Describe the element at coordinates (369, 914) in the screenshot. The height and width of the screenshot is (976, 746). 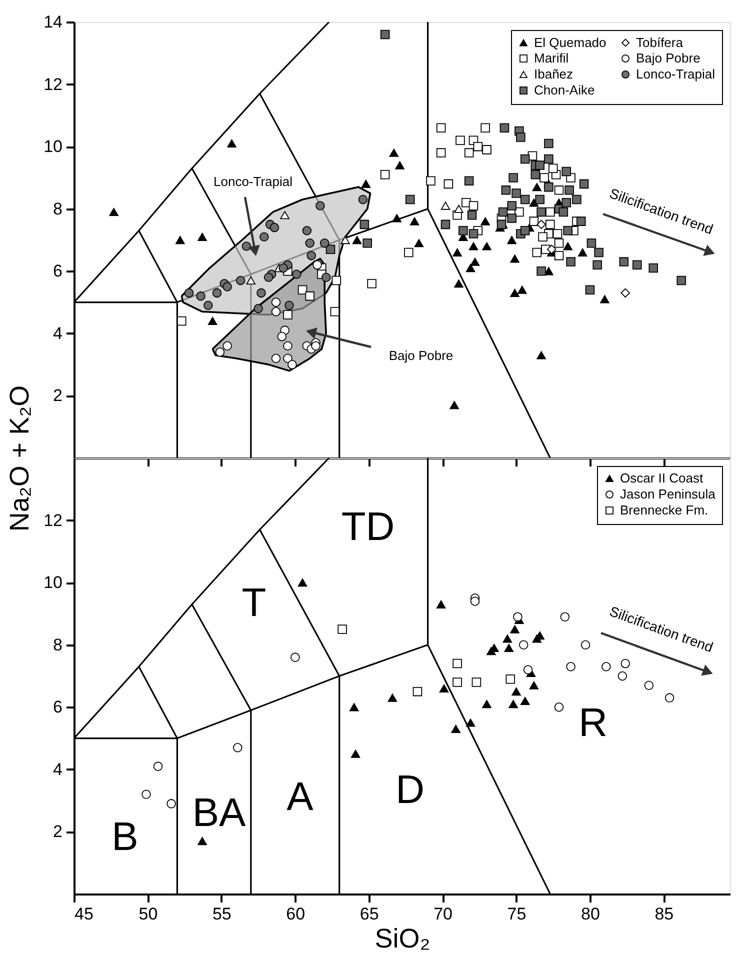
I see `x-tick-label: 65` at that location.